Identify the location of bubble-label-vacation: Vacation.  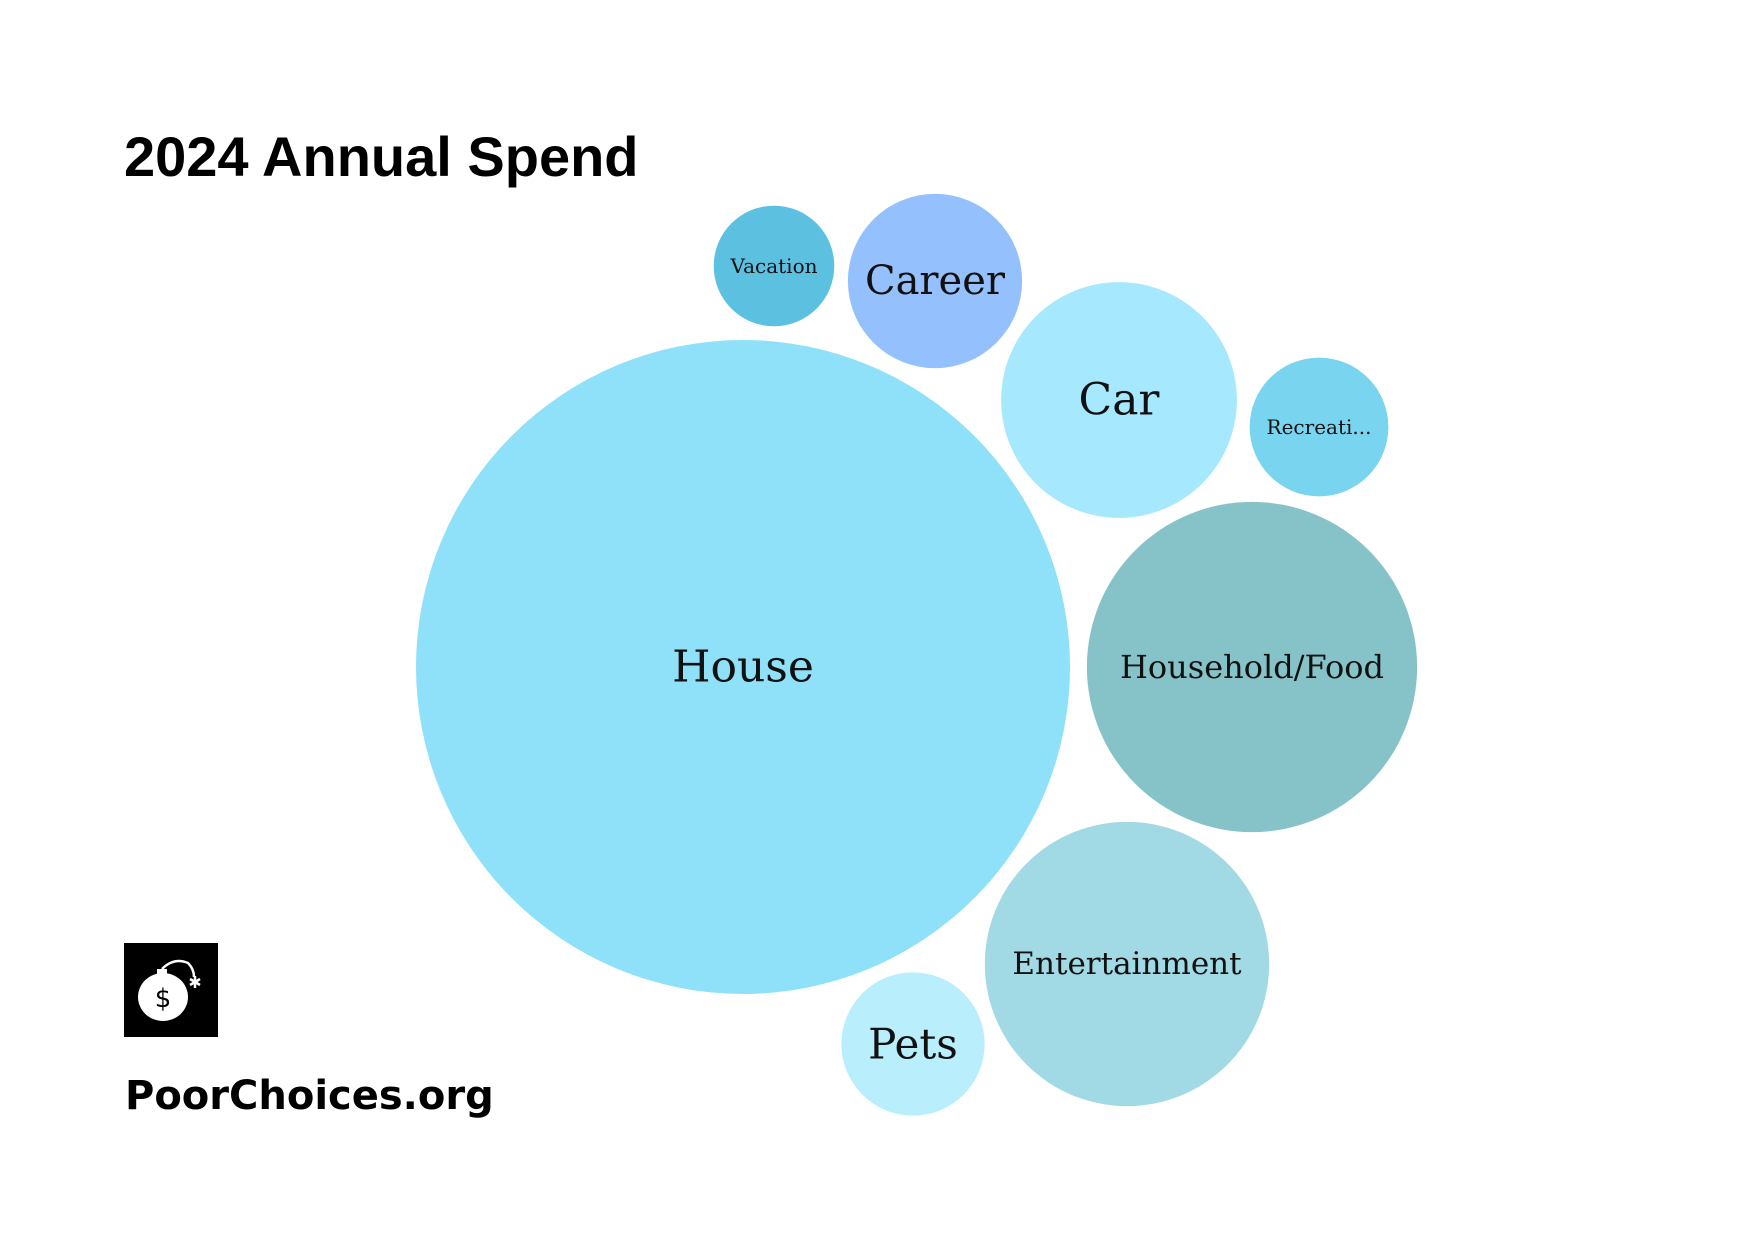
(773, 266).